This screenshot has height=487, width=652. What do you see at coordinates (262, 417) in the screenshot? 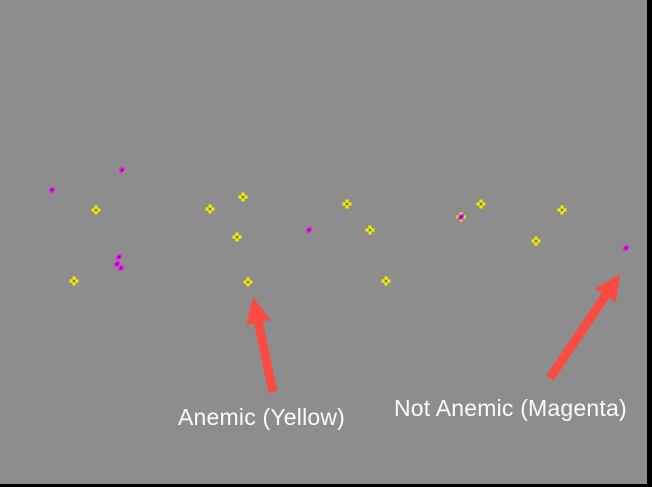
I see `anemic-label: Anemic (Yellow)` at bounding box center [262, 417].